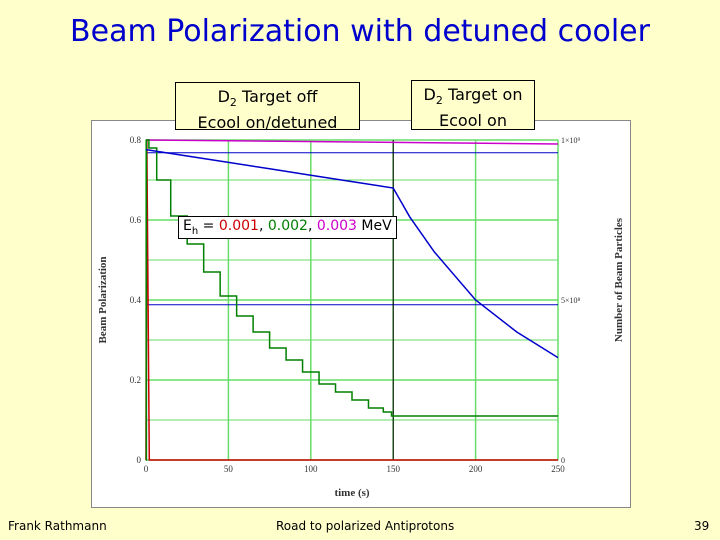 This screenshot has height=540, width=720. What do you see at coordinates (267, 98) in the screenshot?
I see `target-off-line1: D2 Target off` at bounding box center [267, 98].